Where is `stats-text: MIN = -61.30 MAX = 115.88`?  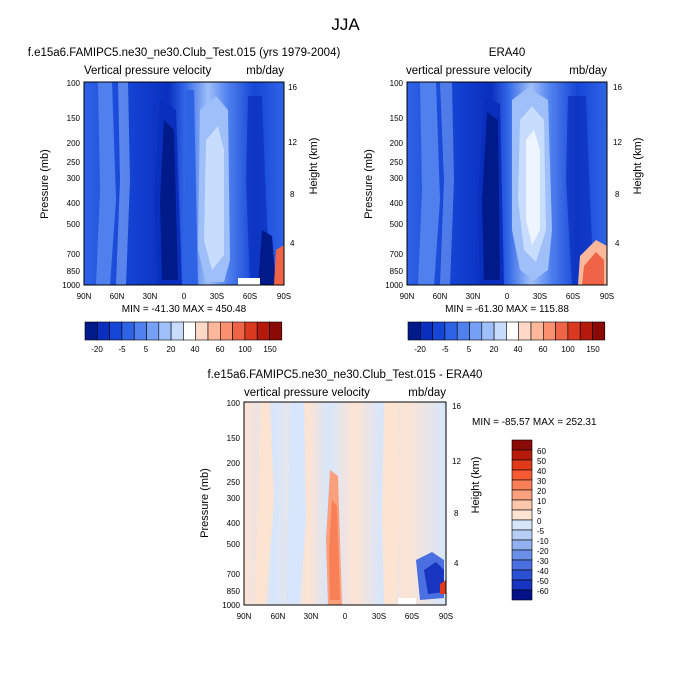 stats-text: MIN = -61.30 MAX = 115.88 is located at coordinates (507, 309).